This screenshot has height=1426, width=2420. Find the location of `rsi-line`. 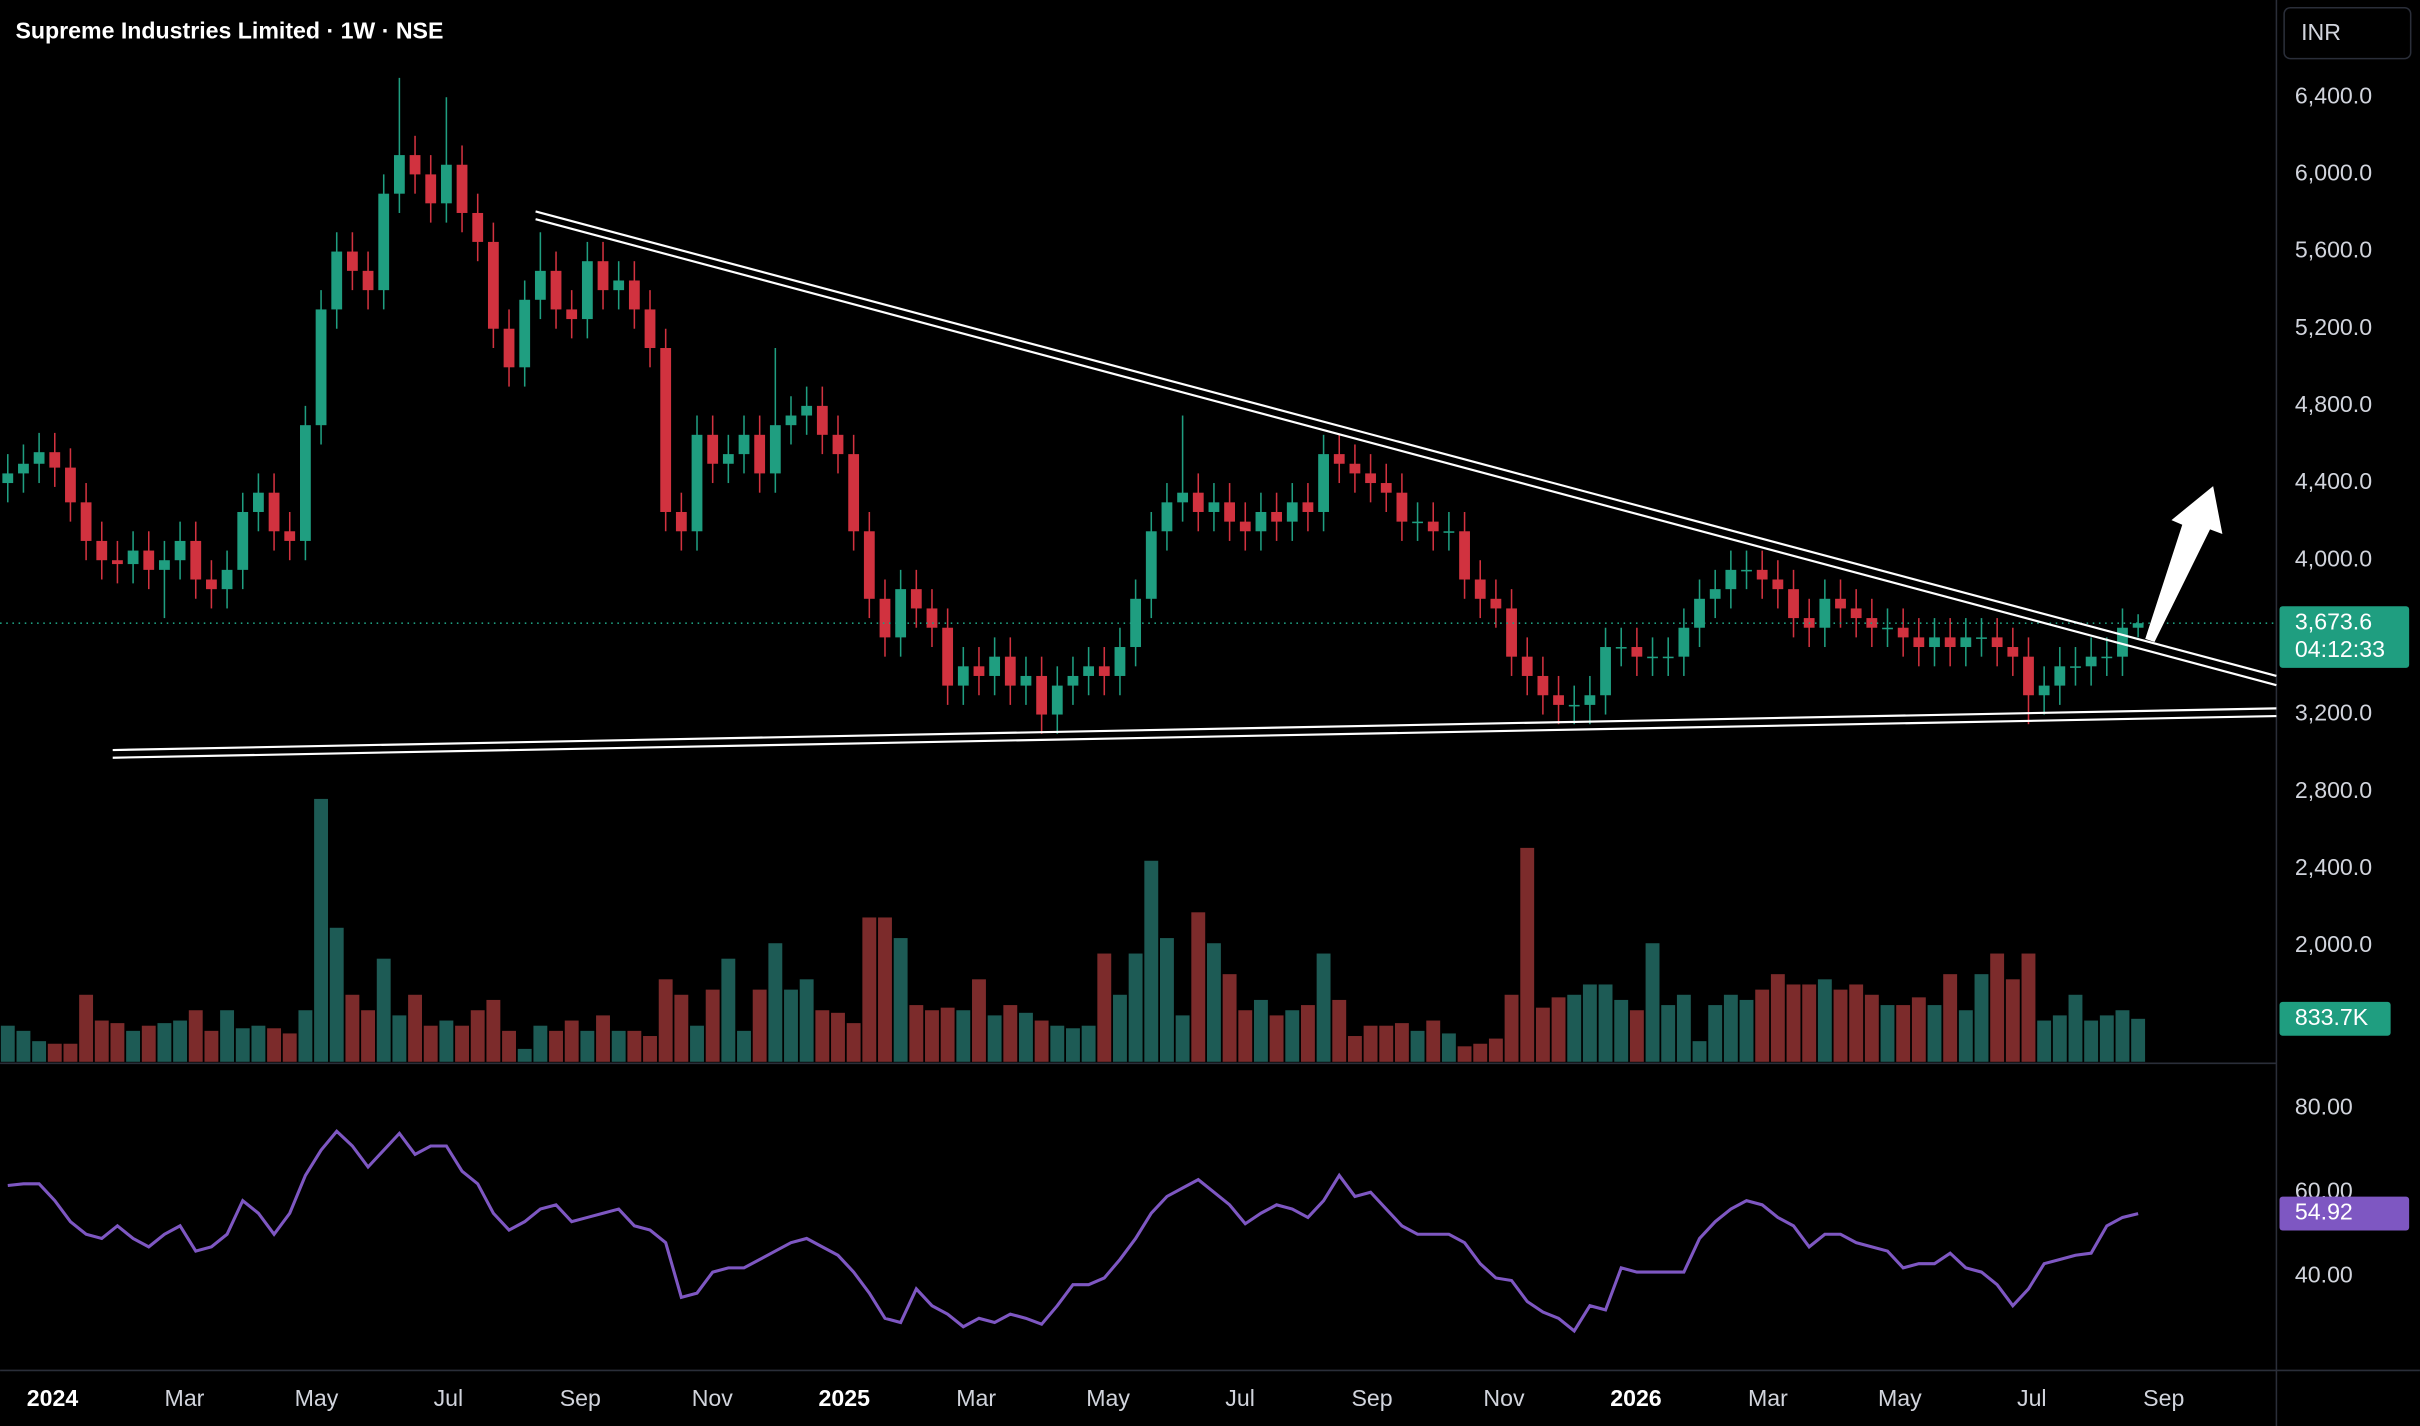

rsi-line is located at coordinates (1073, 1231).